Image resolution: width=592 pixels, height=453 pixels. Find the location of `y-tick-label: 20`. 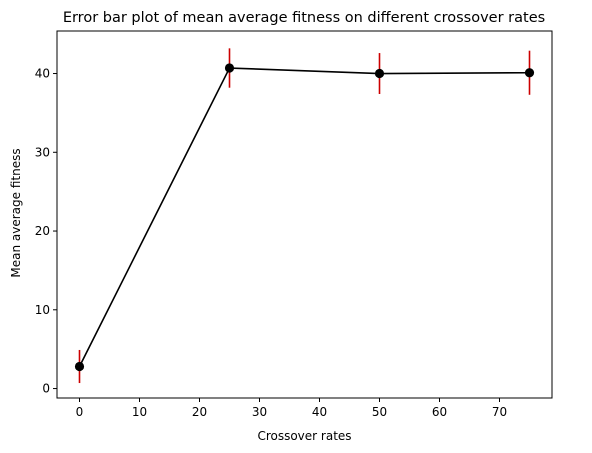

y-tick-label: 20 is located at coordinates (42, 231).